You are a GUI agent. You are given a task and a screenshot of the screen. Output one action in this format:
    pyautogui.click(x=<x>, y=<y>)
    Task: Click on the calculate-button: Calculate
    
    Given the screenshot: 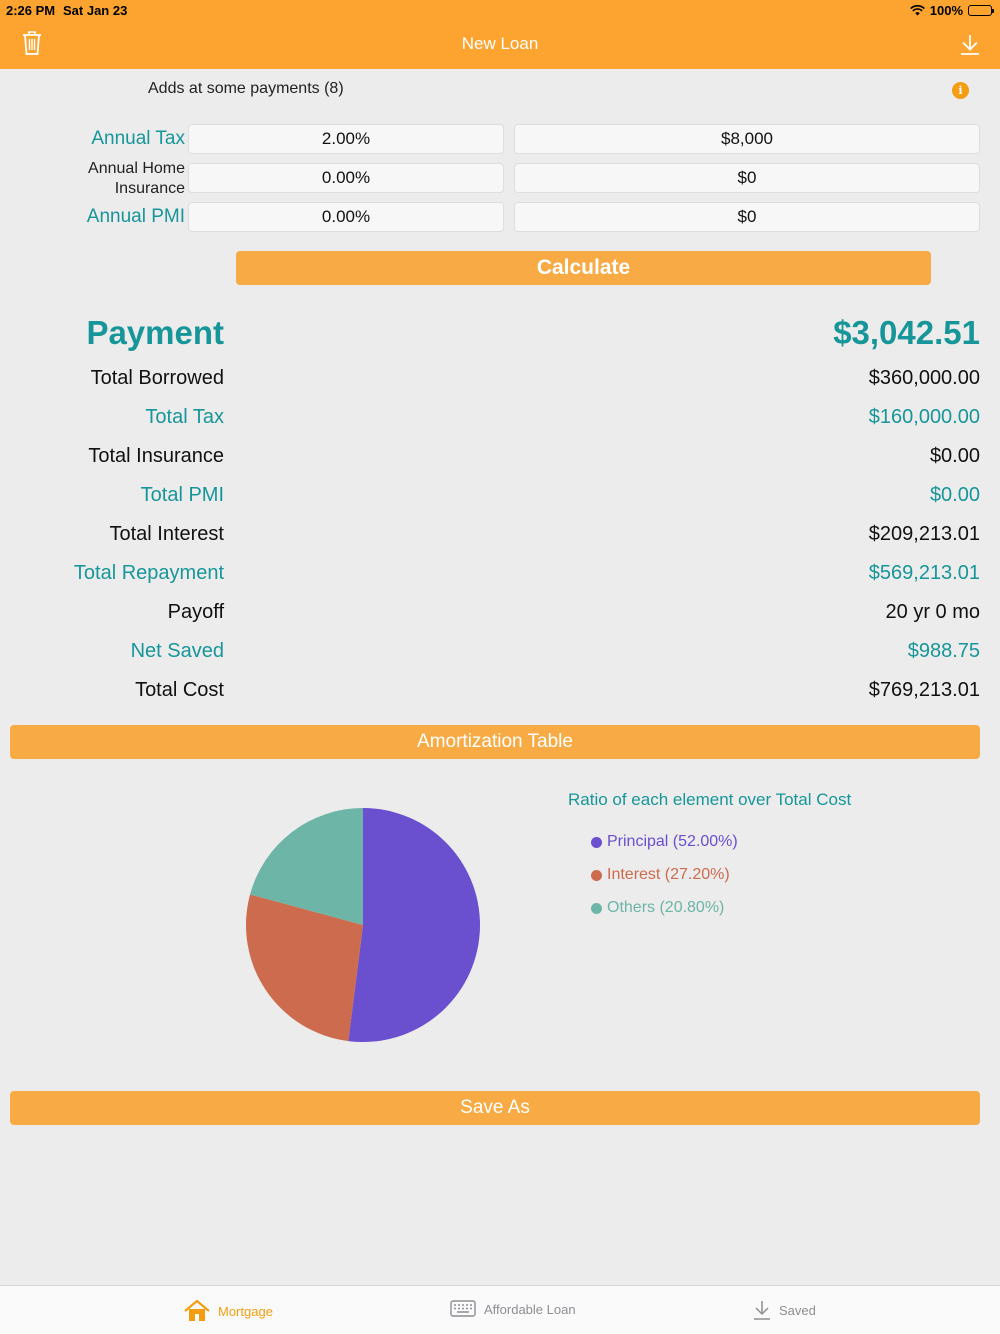 What is the action you would take?
    pyautogui.click(x=583, y=268)
    